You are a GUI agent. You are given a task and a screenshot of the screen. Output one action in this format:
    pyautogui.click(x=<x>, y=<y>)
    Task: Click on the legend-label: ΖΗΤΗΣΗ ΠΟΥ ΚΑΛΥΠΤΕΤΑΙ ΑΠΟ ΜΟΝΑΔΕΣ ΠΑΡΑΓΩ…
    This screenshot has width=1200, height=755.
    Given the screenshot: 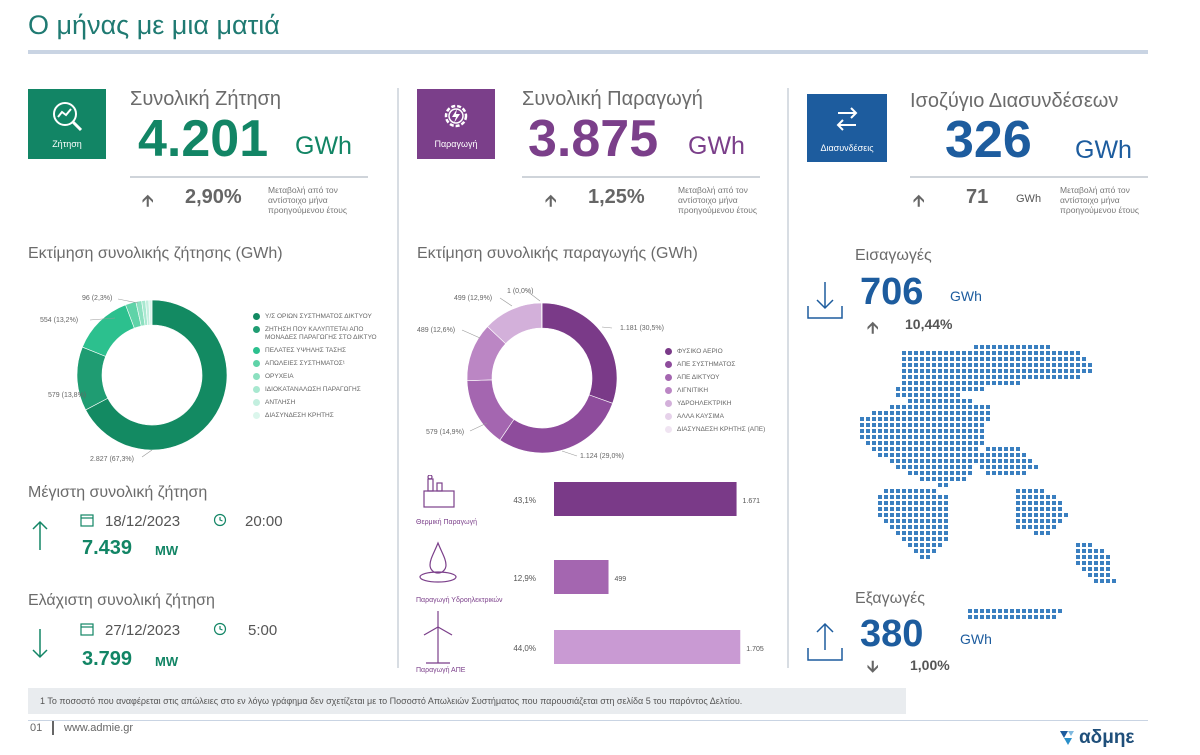 What is the action you would take?
    pyautogui.click(x=321, y=333)
    